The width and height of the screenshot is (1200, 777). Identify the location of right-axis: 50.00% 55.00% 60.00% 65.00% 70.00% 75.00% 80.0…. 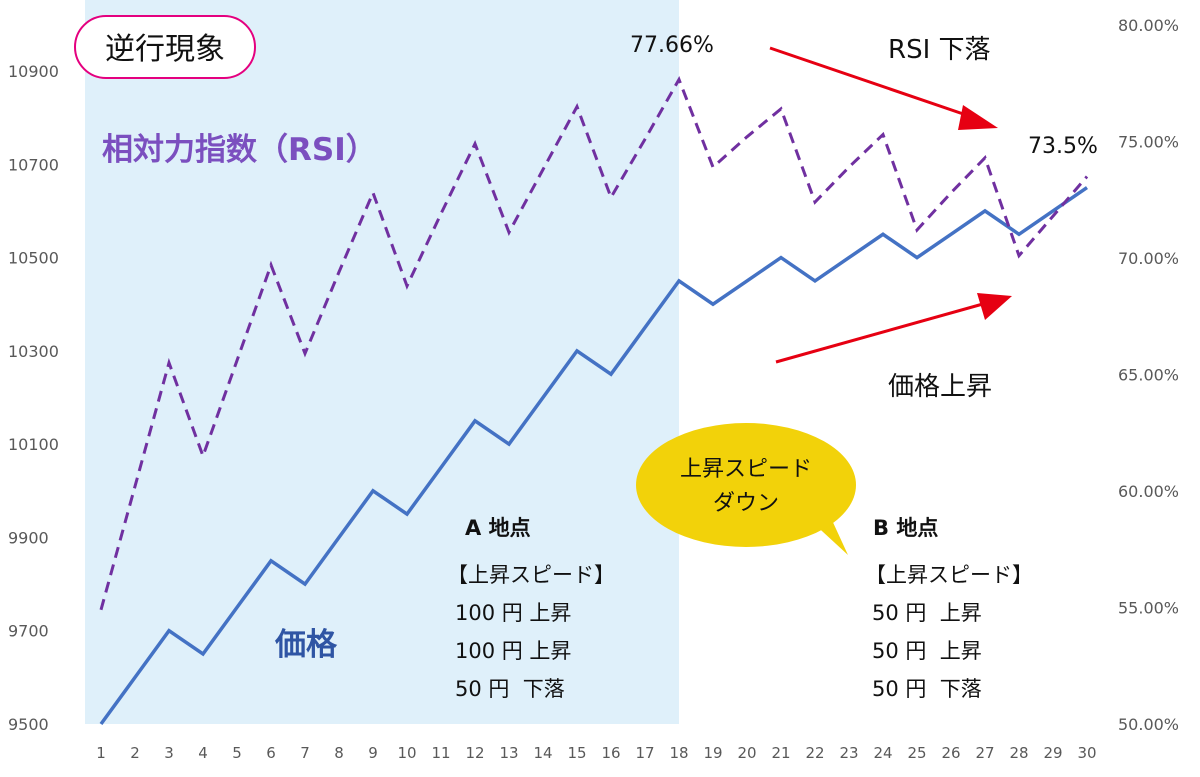
(1148, 375).